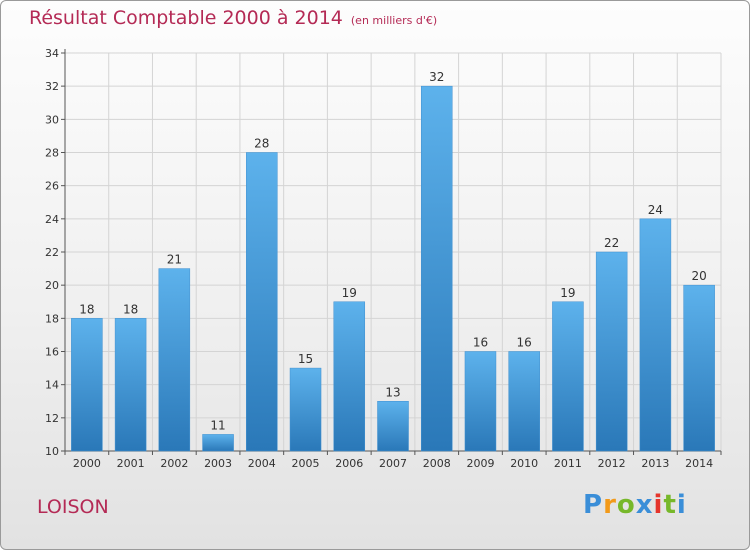  Describe the element at coordinates (670, 505) in the screenshot. I see `logo-letter: t` at that location.